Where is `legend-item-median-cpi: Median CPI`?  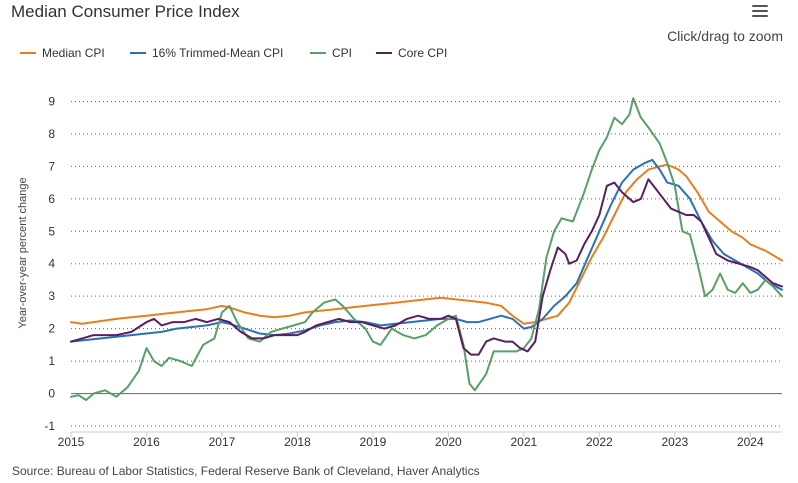 legend-item-median-cpi: Median CPI is located at coordinates (62, 53).